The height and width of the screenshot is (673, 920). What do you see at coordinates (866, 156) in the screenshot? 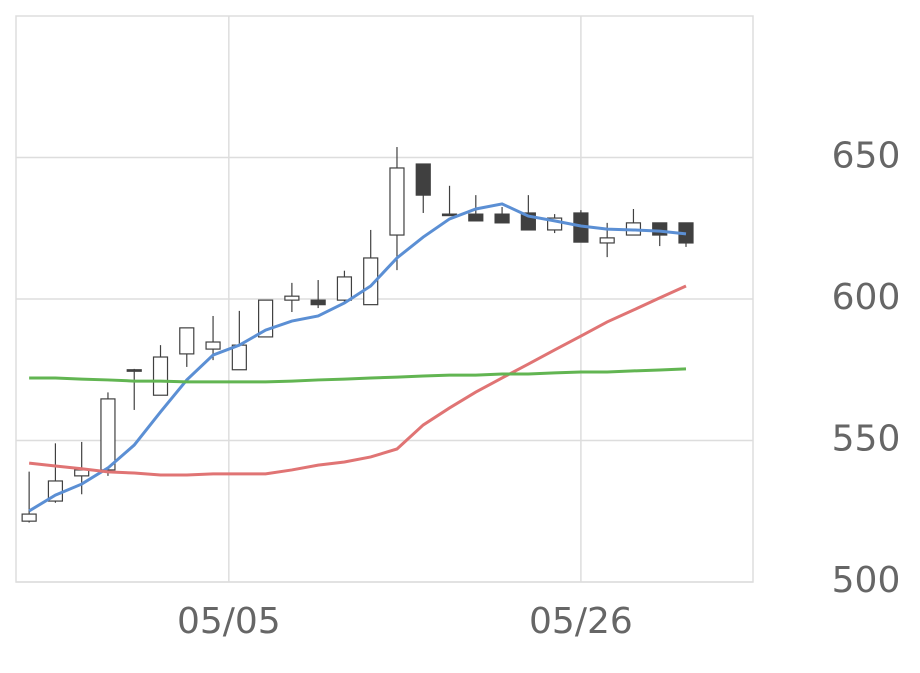
I see `y-tick-label: 650` at bounding box center [866, 156].